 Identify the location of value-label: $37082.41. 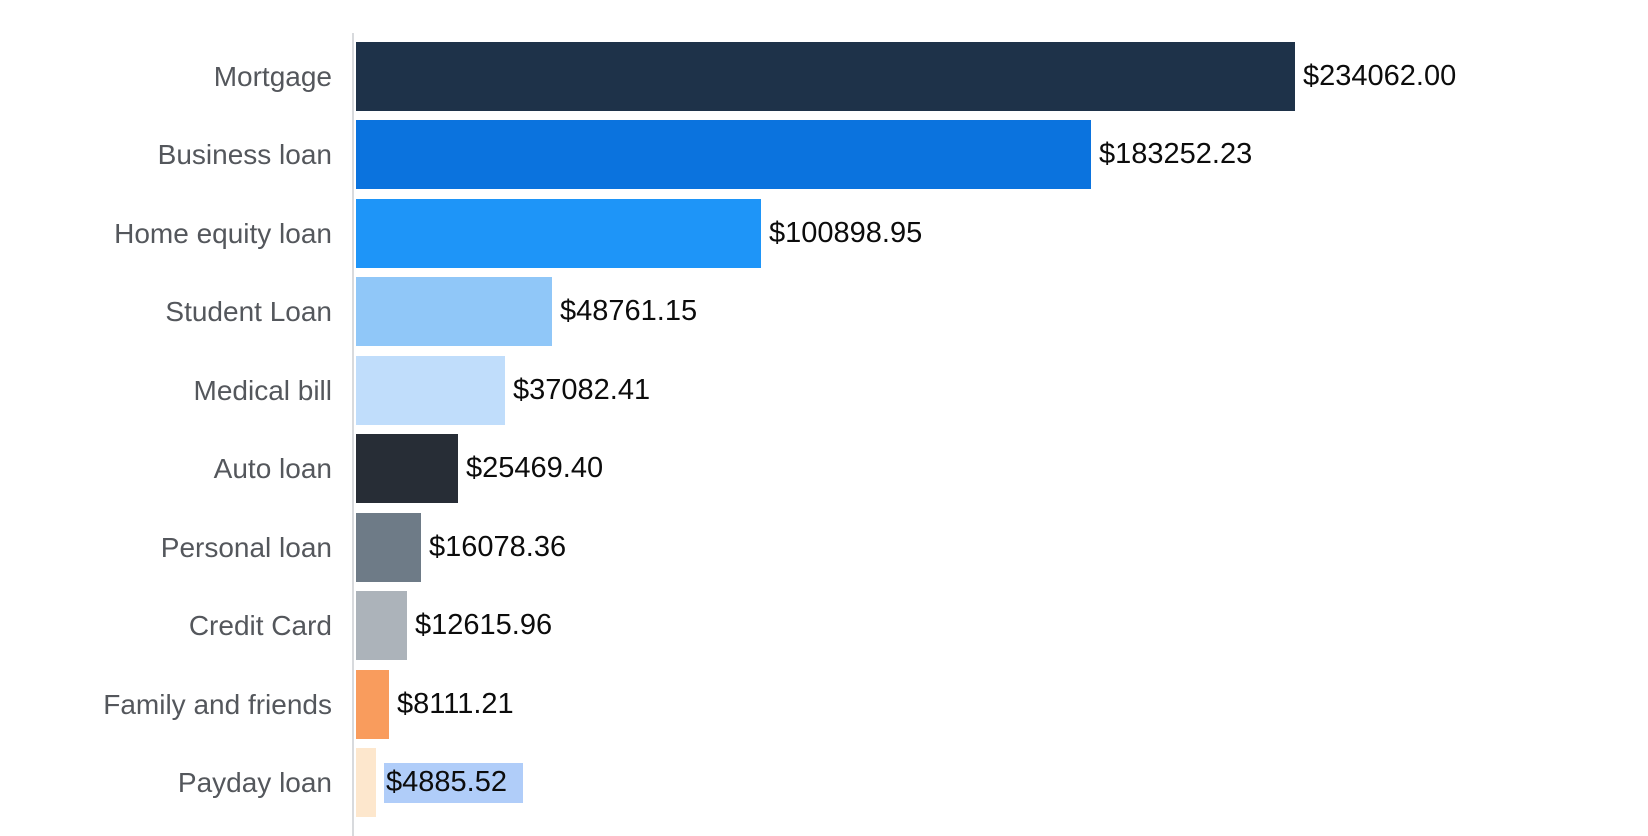
(581, 390).